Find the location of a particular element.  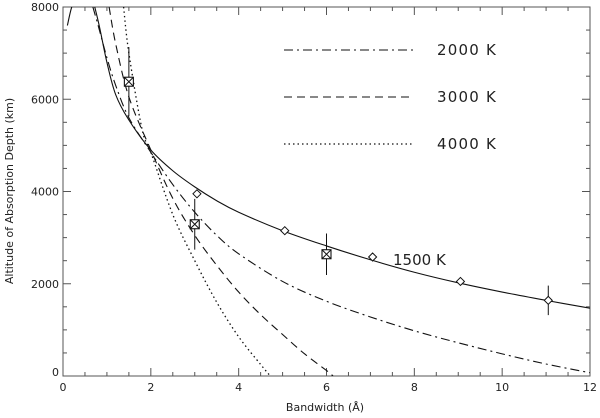

y-tick-label: 8000 is located at coordinates (45, 7).